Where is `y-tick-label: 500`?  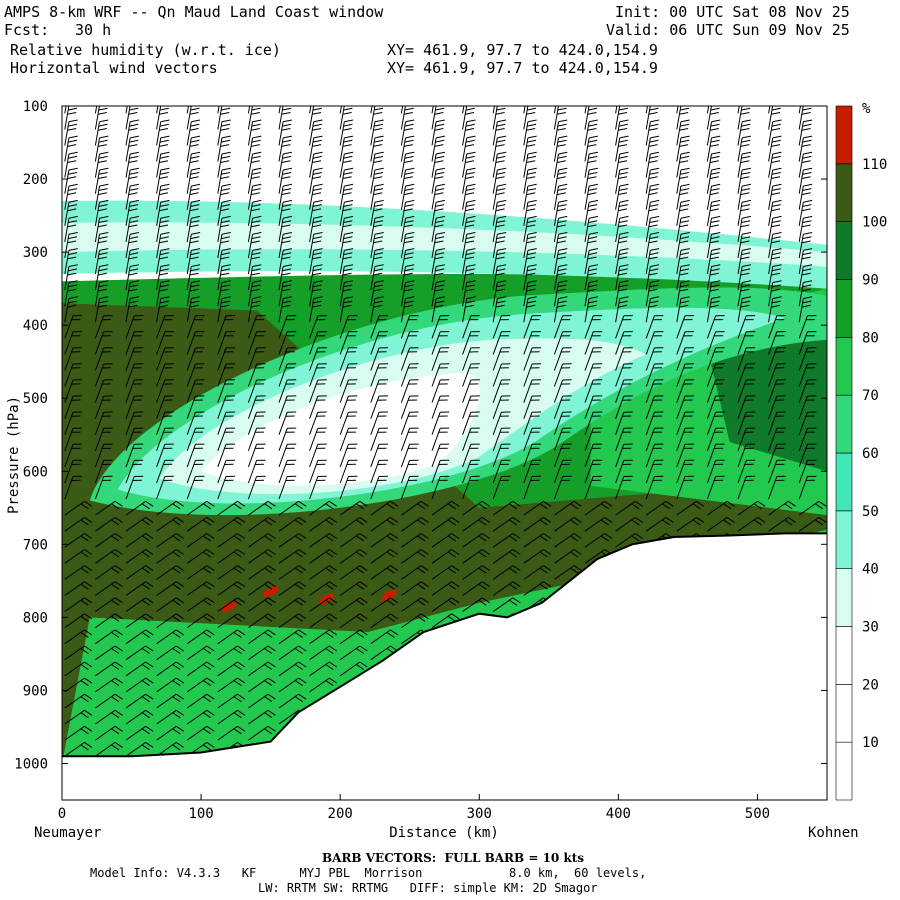
y-tick-label: 500 is located at coordinates (35, 399).